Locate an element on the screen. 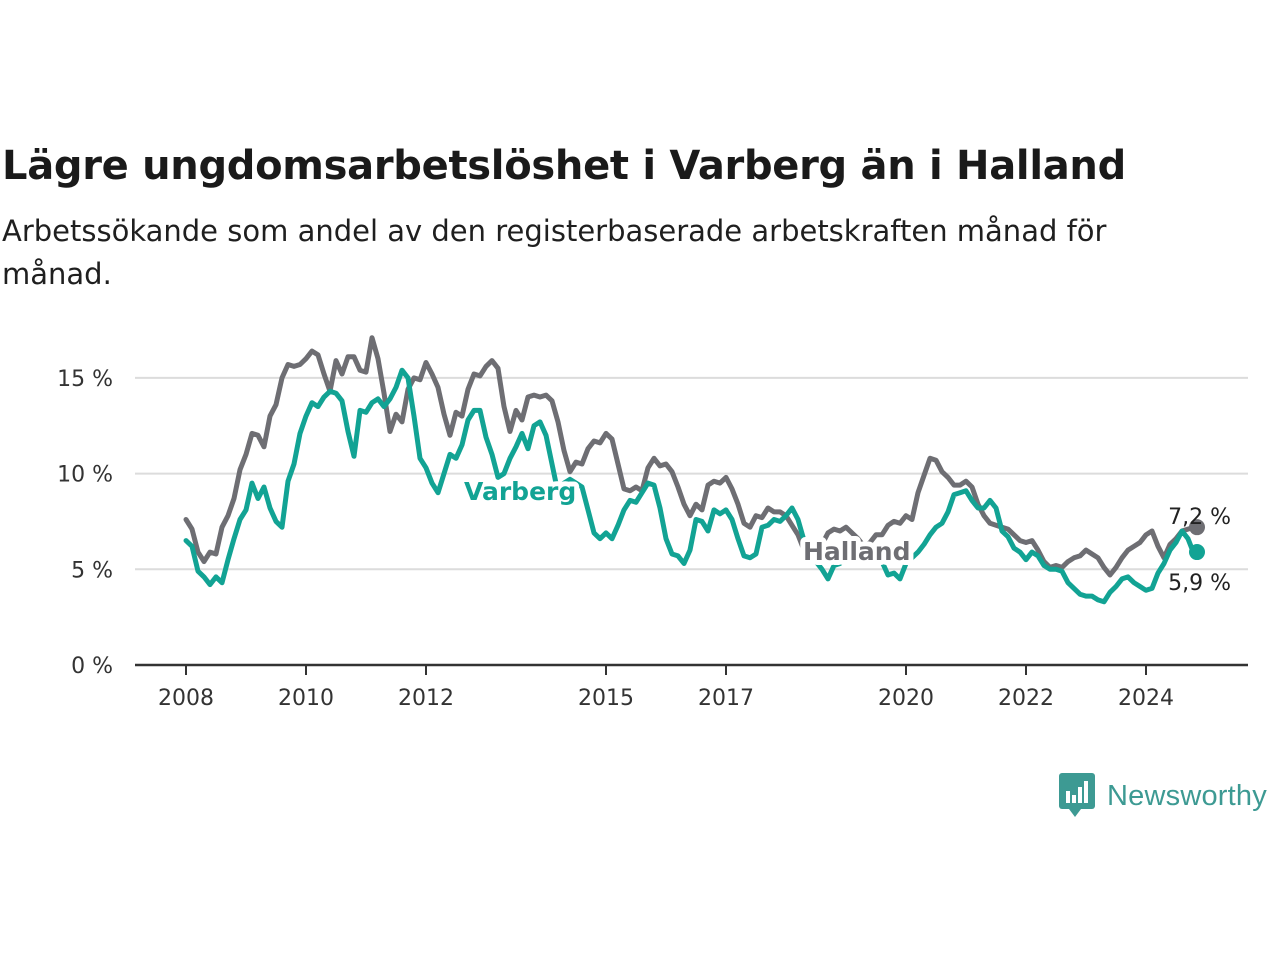  x-tick-label: 2024 is located at coordinates (1146, 698).